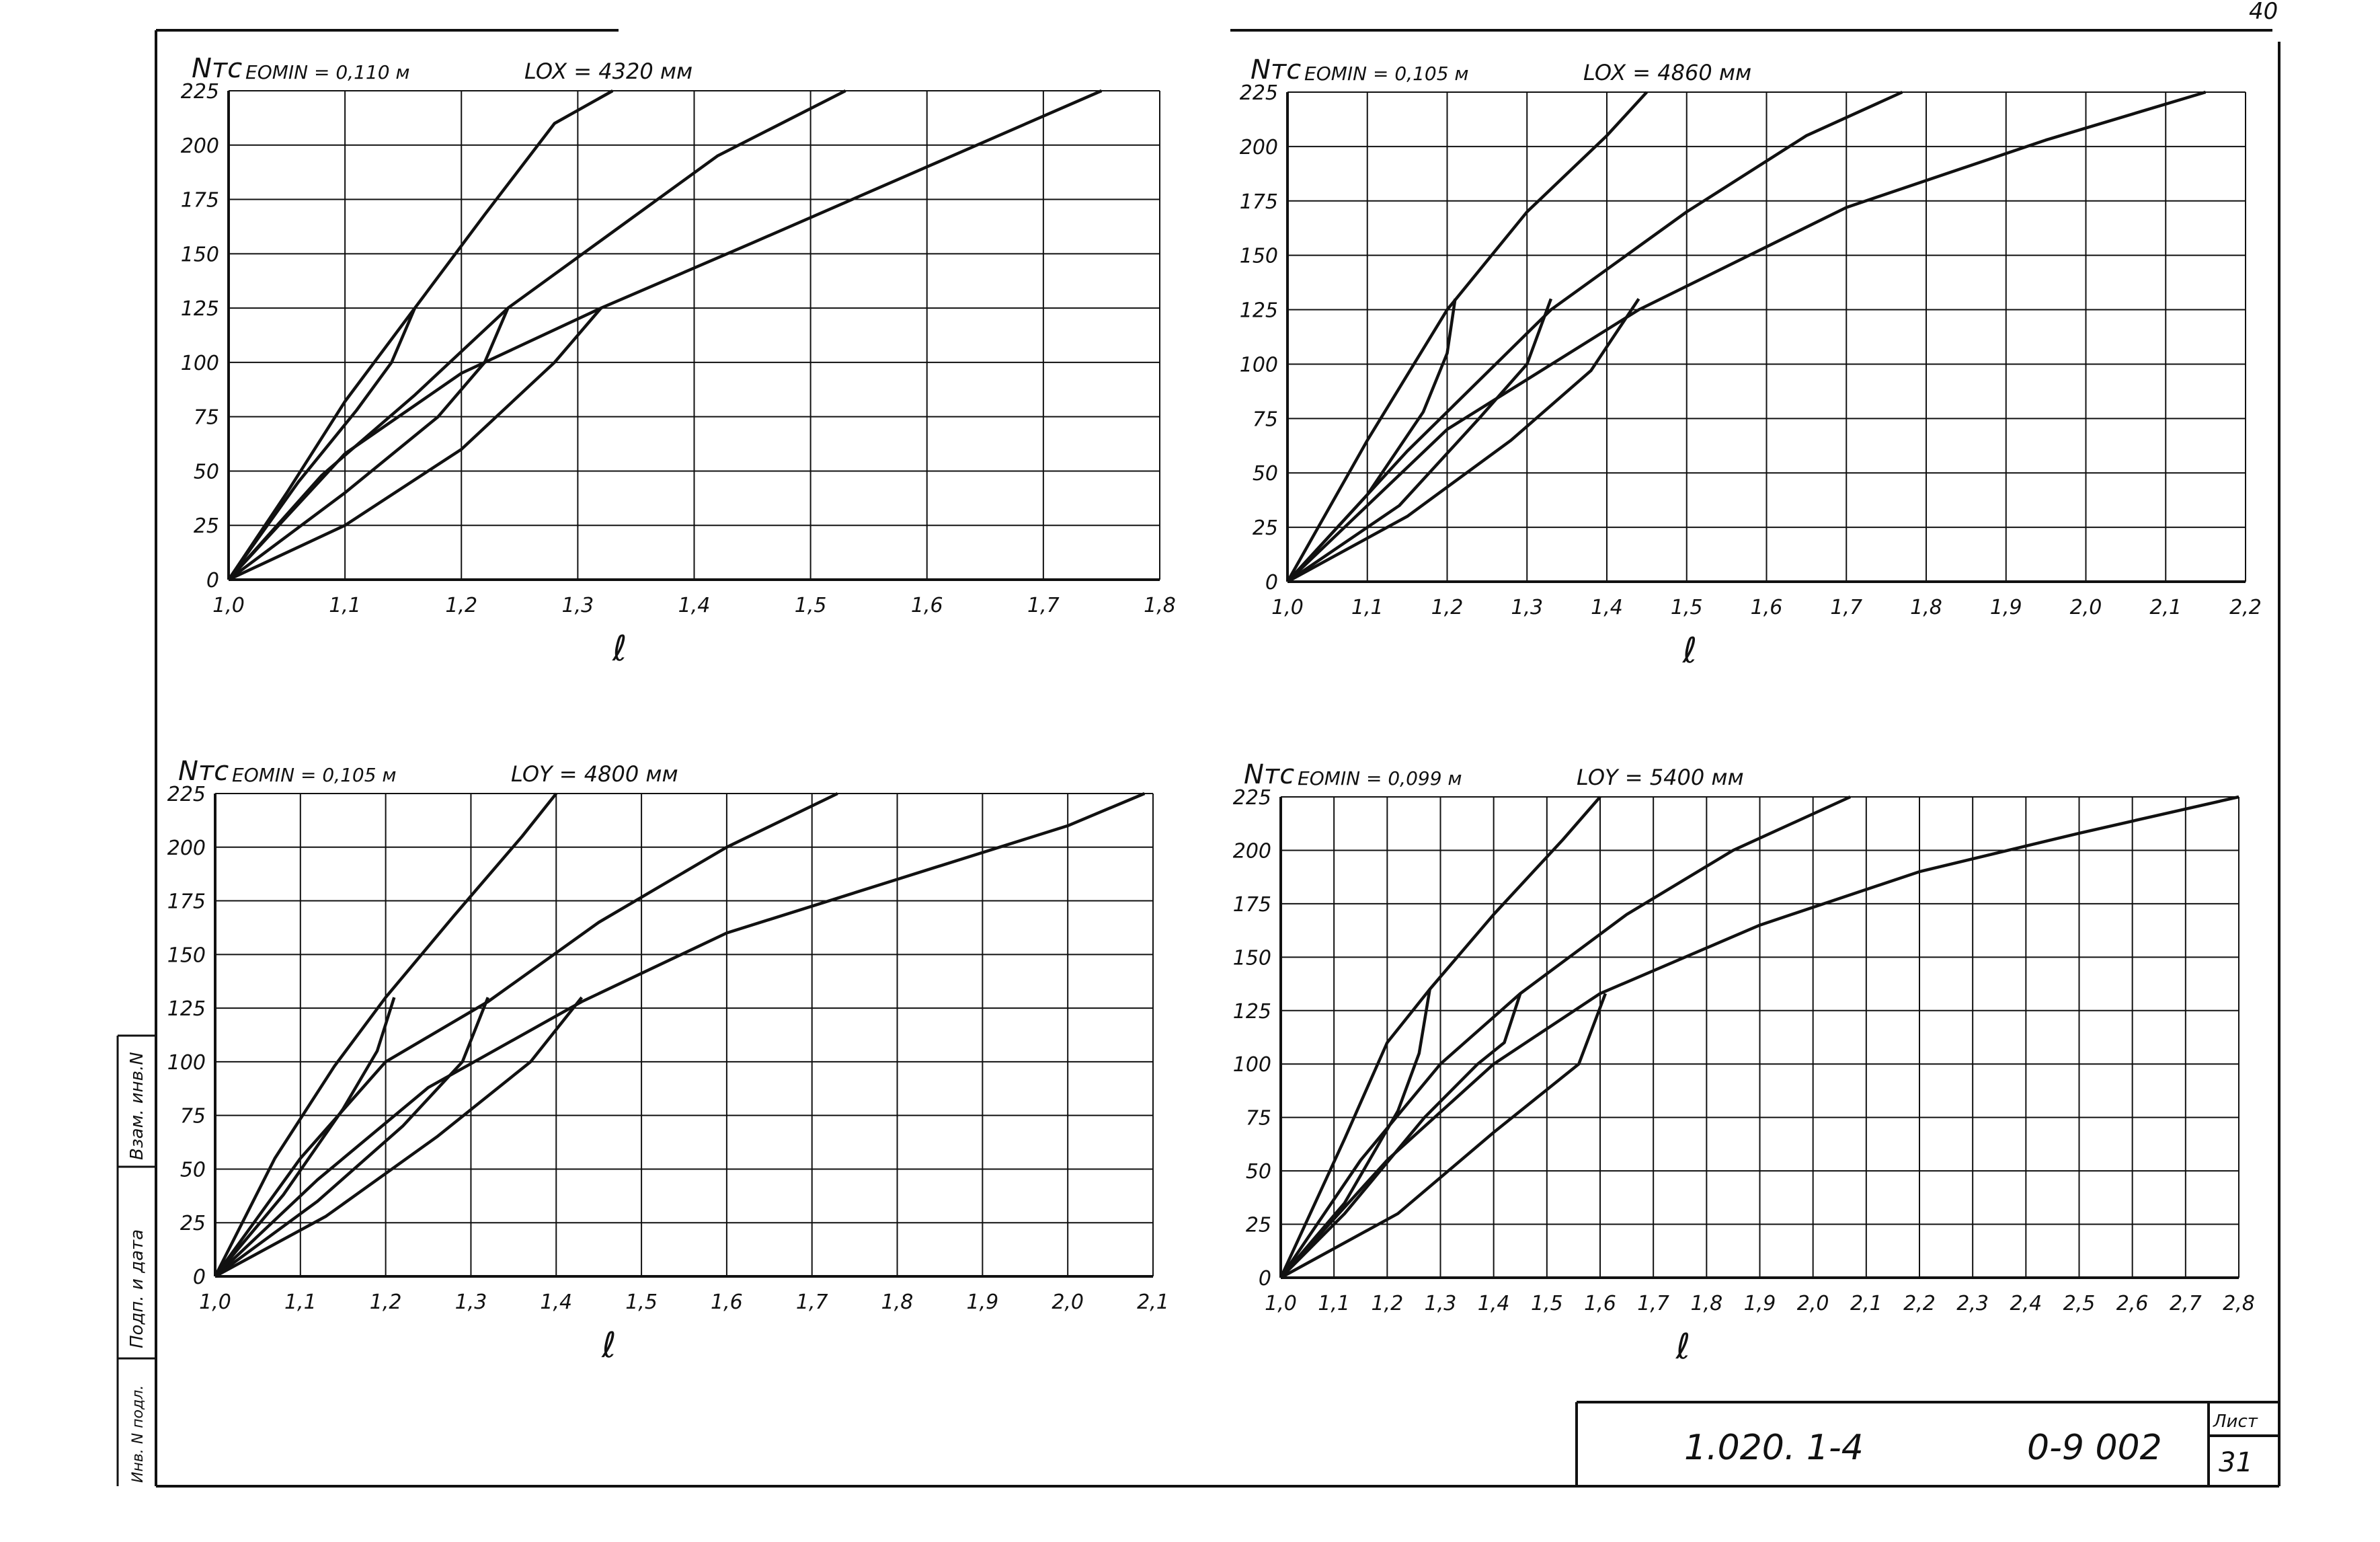 This screenshot has width=2380, height=1542. I want to click on stamp-label-inventory: Инв. N подл., so click(138, 1434).